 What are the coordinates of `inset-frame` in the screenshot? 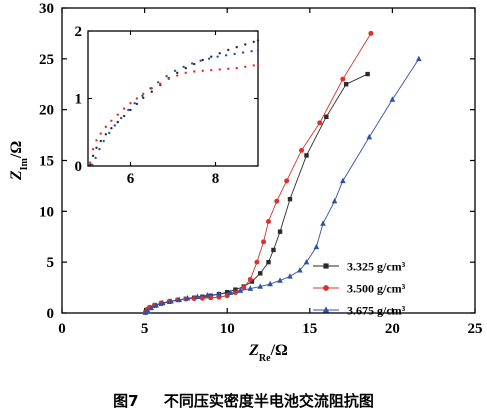 It's located at (173, 98).